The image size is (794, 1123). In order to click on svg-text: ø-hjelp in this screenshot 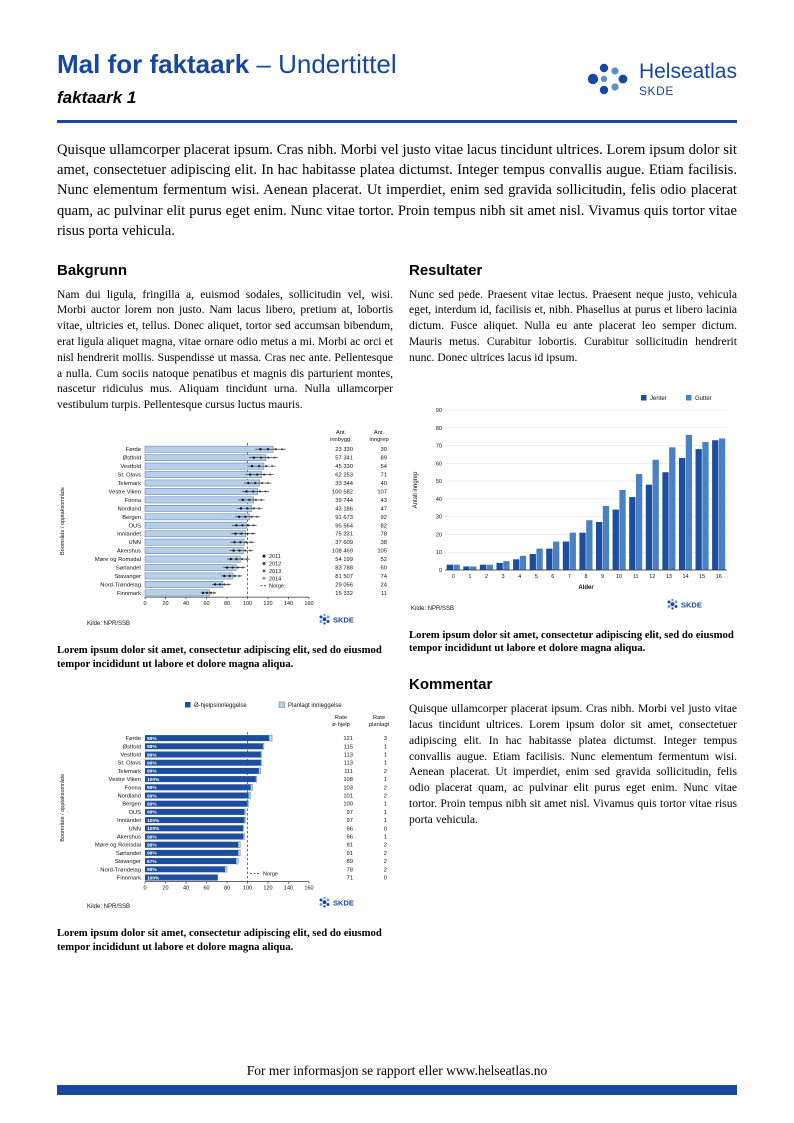, I will do `click(341, 725)`.